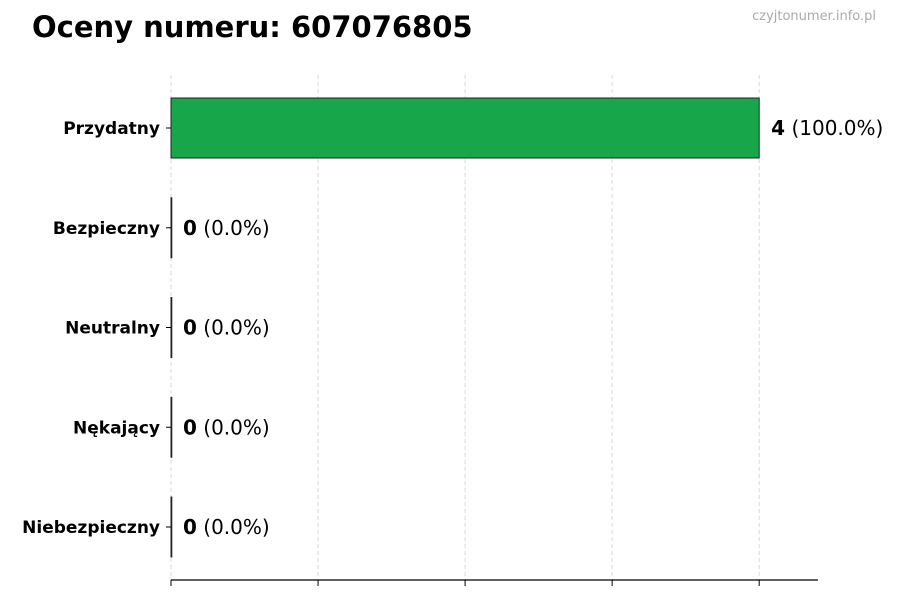  What do you see at coordinates (834, 128) in the screenshot?
I see `data-label-percent: (100.0%)` at bounding box center [834, 128].